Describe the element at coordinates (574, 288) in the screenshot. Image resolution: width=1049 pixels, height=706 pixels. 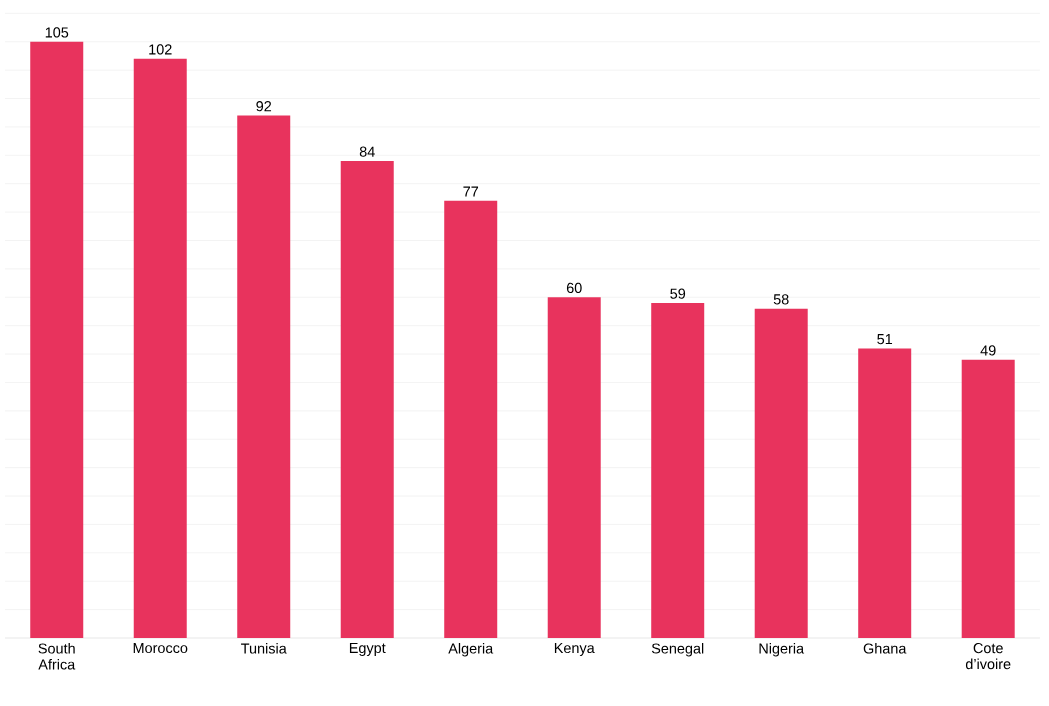
I see `data-label: 60` at that location.